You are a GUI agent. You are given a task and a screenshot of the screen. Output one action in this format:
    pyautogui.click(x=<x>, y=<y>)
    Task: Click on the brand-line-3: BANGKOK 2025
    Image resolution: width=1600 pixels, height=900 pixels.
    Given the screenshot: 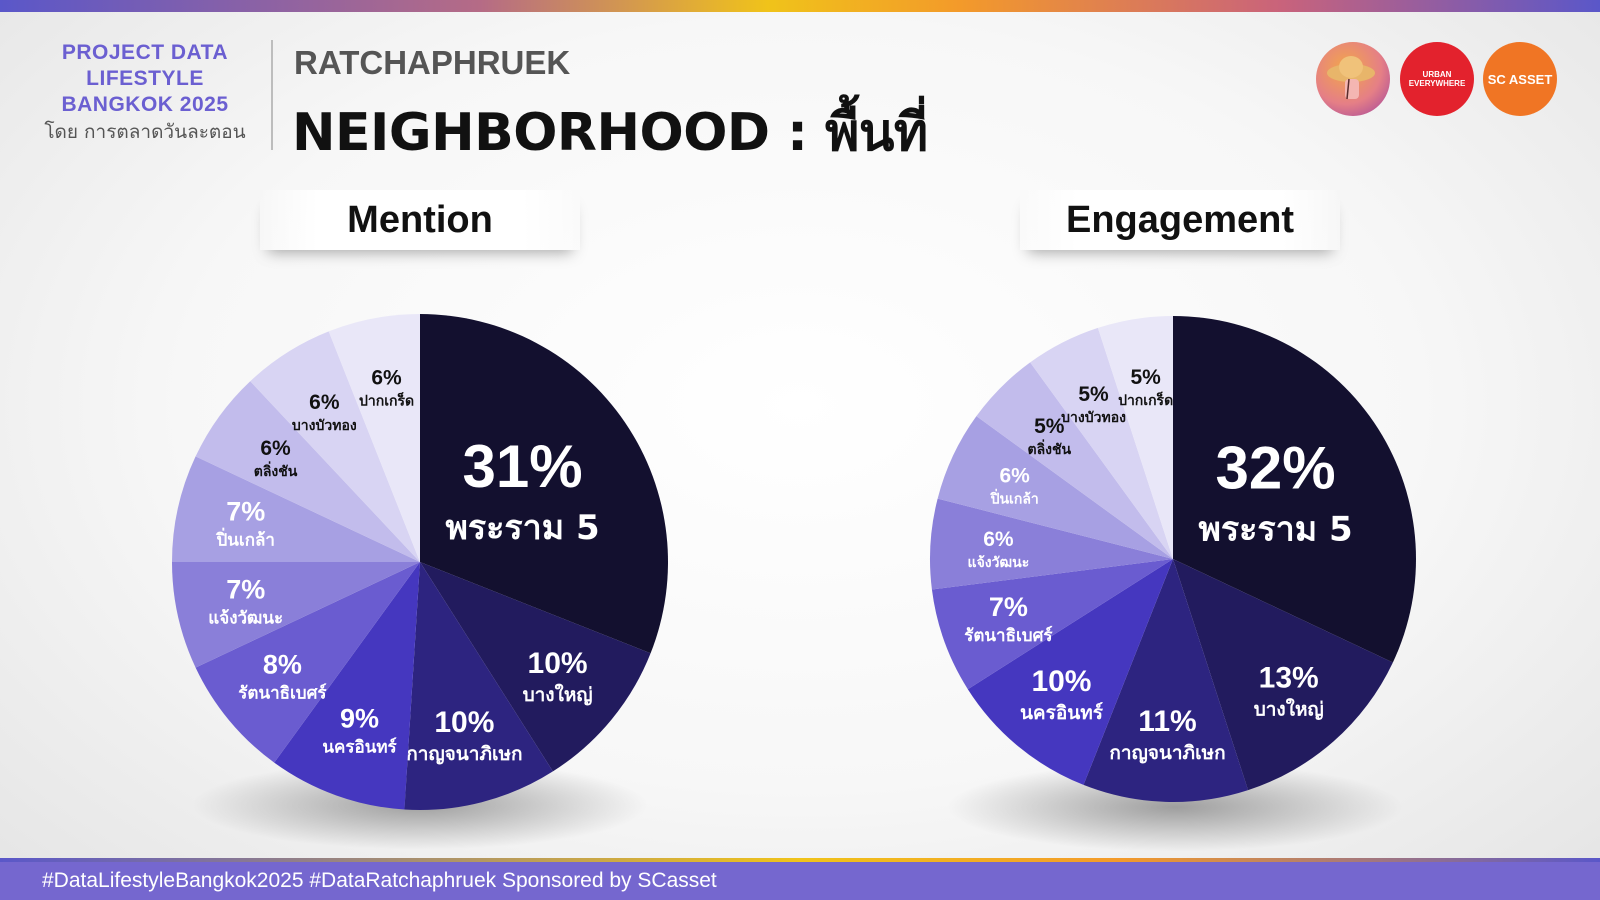 What is the action you would take?
    pyautogui.click(x=145, y=104)
    